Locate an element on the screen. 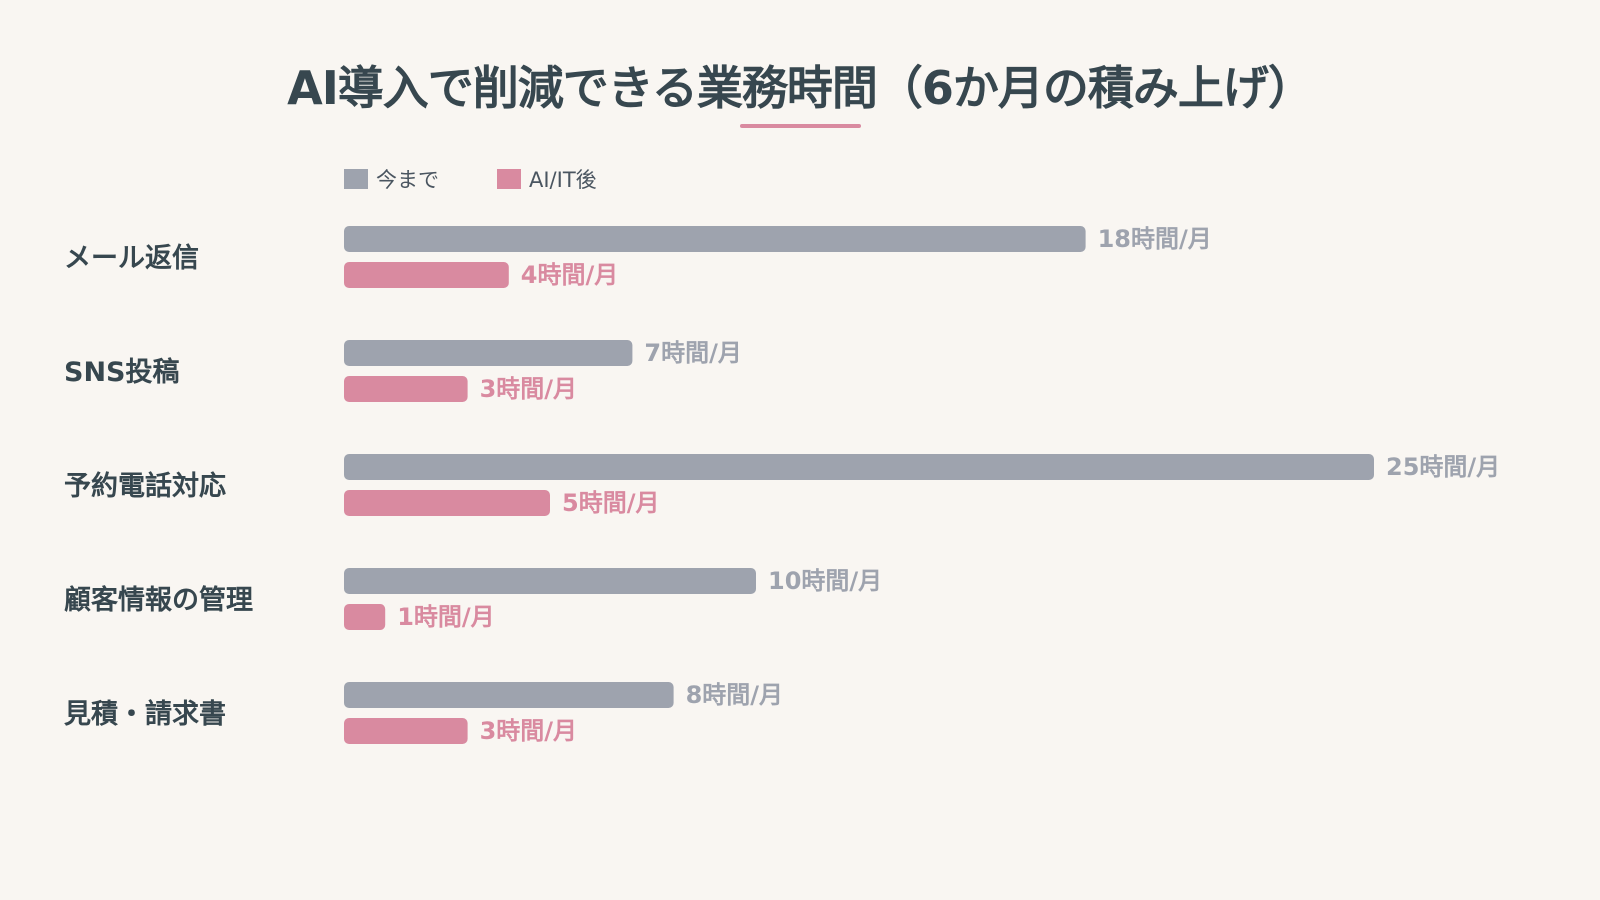 The width and height of the screenshot is (1600, 900). category-group: 見積・請求書 8時間/月 3時間/月 is located at coordinates (423, 713).